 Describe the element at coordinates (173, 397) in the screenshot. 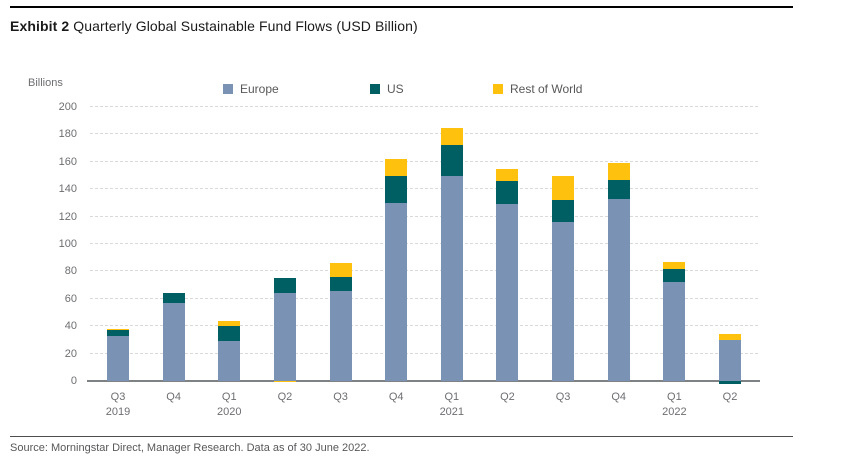

I see `x-tick-label-q4-1: Q4` at that location.